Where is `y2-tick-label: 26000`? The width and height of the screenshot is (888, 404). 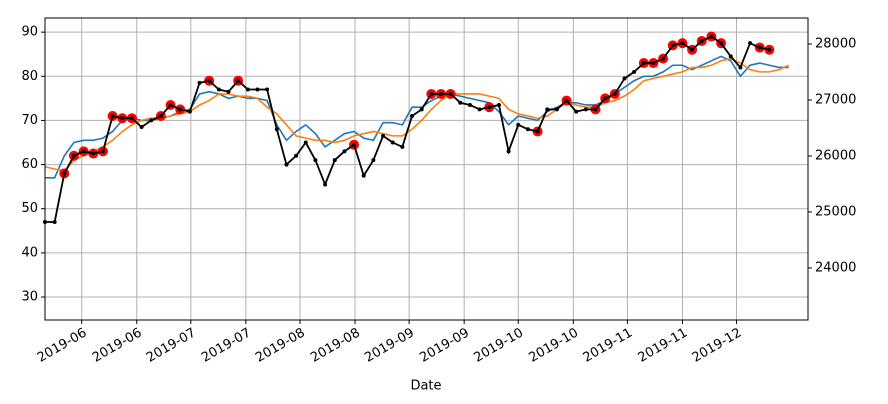
y2-tick-label: 26000 is located at coordinates (835, 155).